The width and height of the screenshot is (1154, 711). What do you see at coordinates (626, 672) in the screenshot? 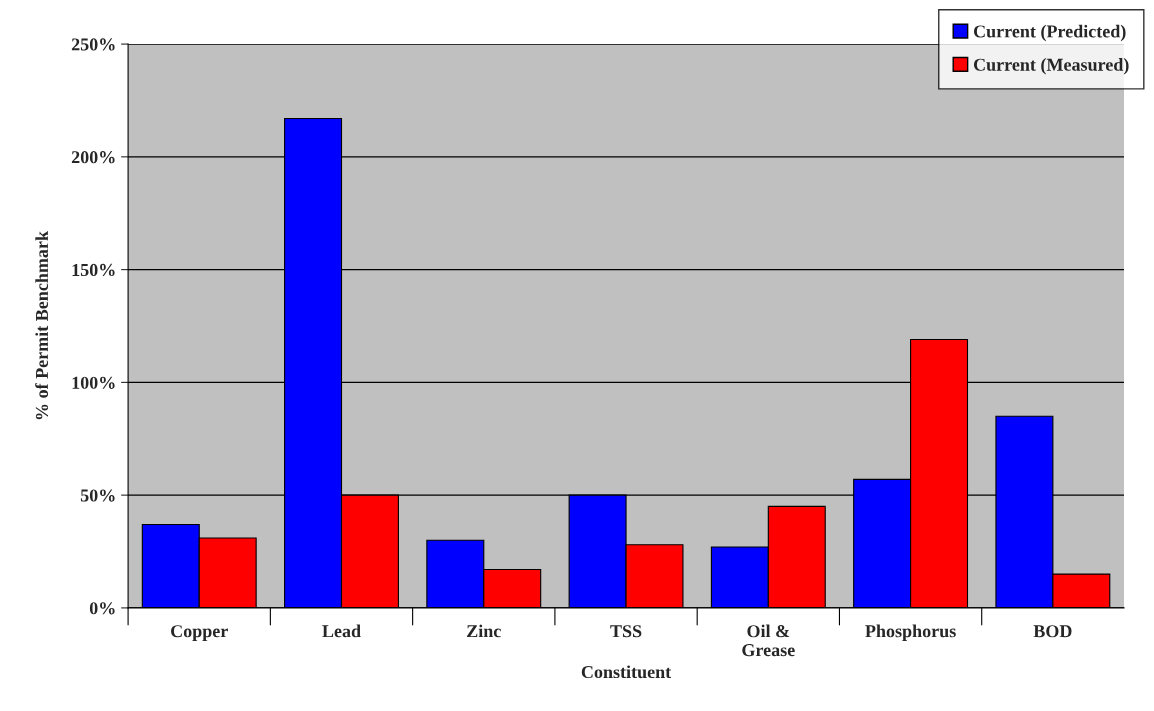
I see `x-axis-title: Constituent` at bounding box center [626, 672].